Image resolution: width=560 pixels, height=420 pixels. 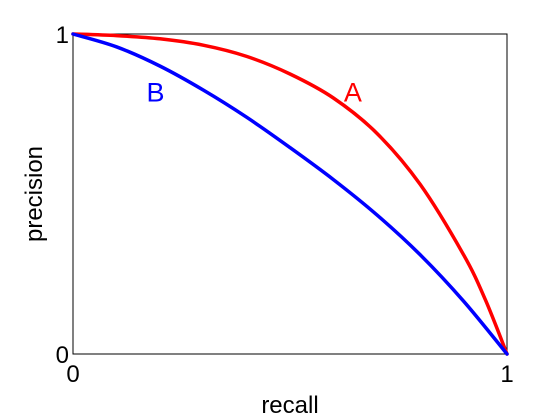 I want to click on y-axis-label: precision, so click(x=34, y=194).